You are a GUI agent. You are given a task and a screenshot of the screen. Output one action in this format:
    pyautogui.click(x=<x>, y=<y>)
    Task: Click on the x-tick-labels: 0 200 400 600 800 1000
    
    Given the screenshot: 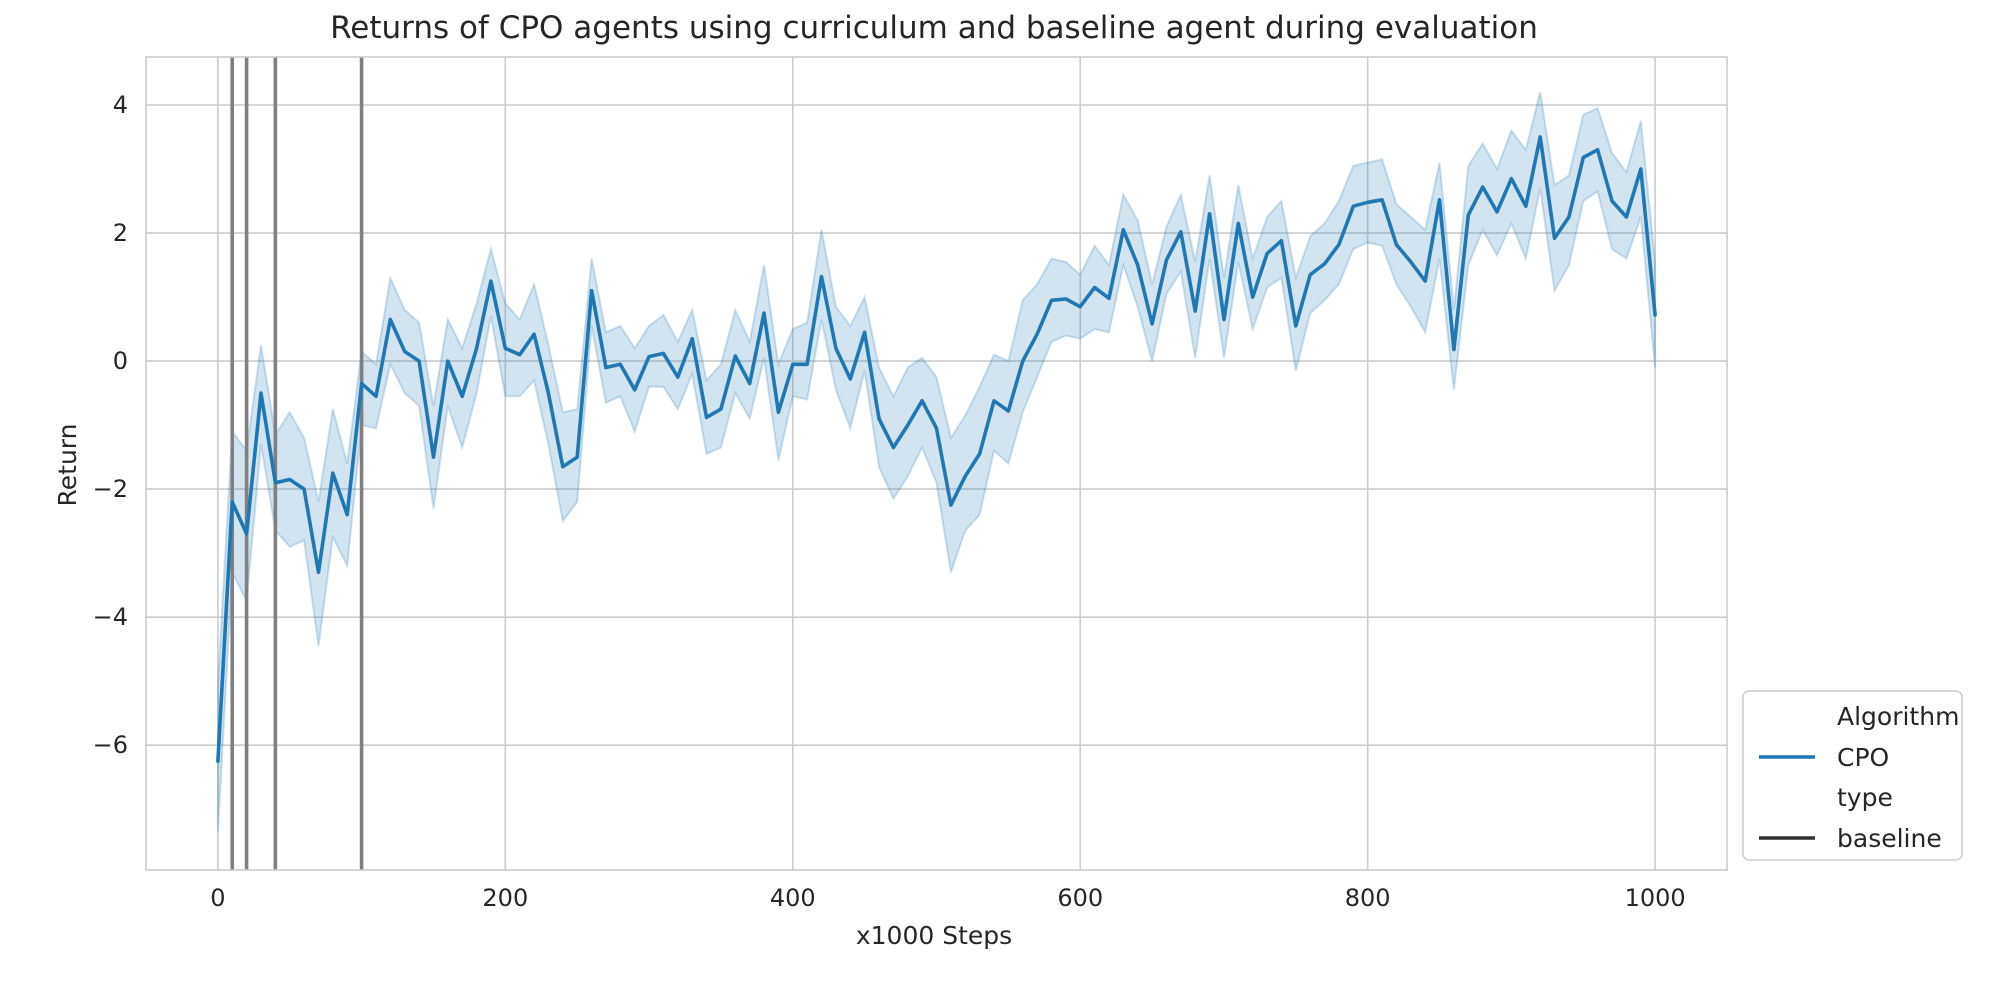 What is the action you would take?
    pyautogui.click(x=947, y=898)
    